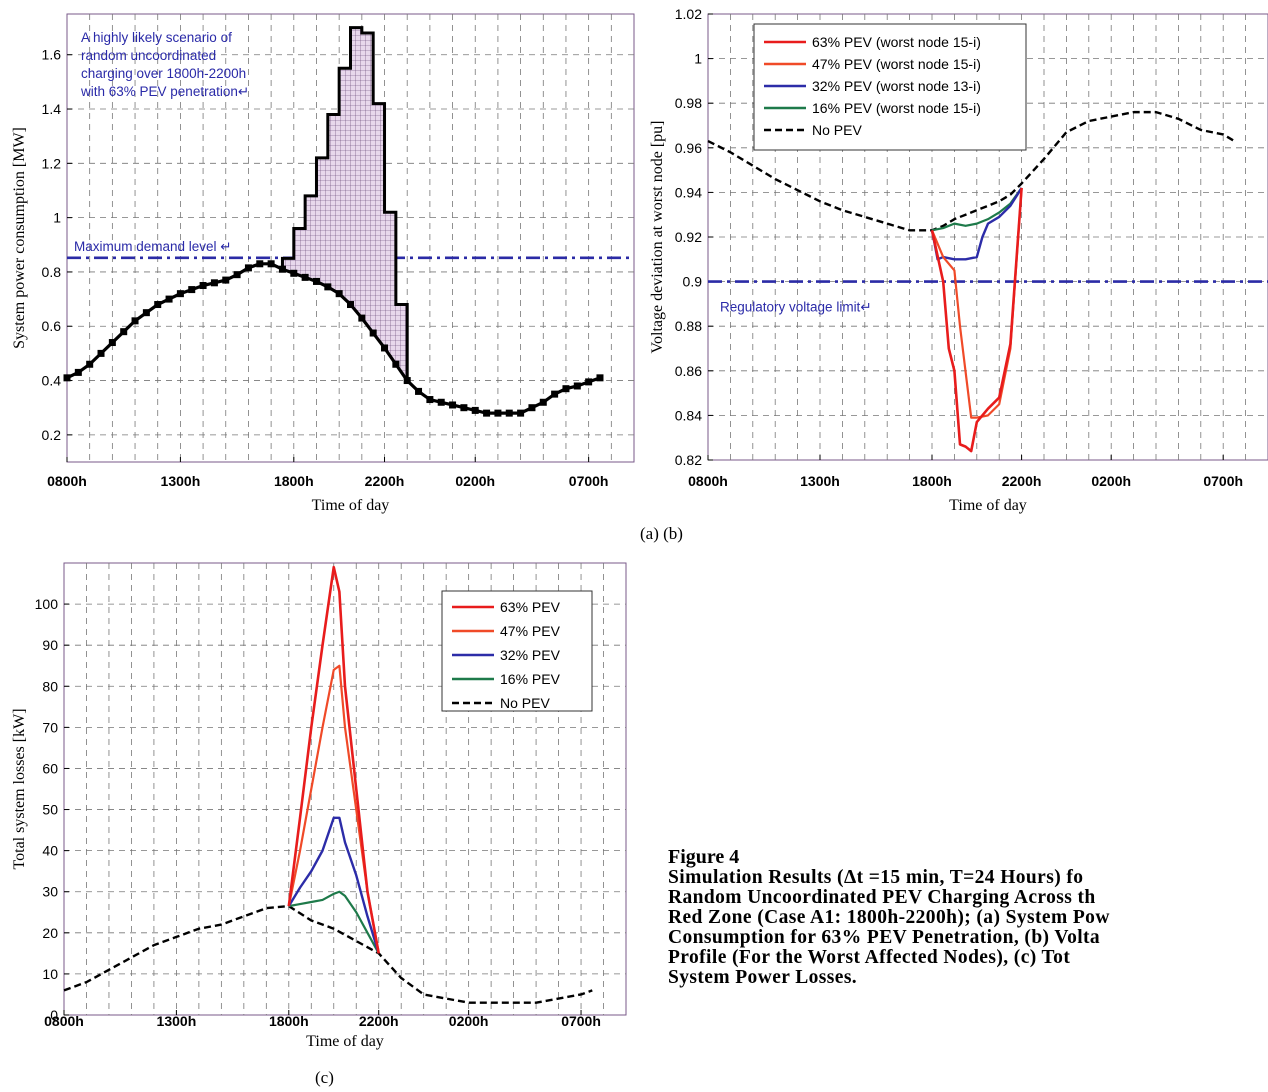 The height and width of the screenshot is (1092, 1268). I want to click on y-tick-label: 10, so click(50, 974).